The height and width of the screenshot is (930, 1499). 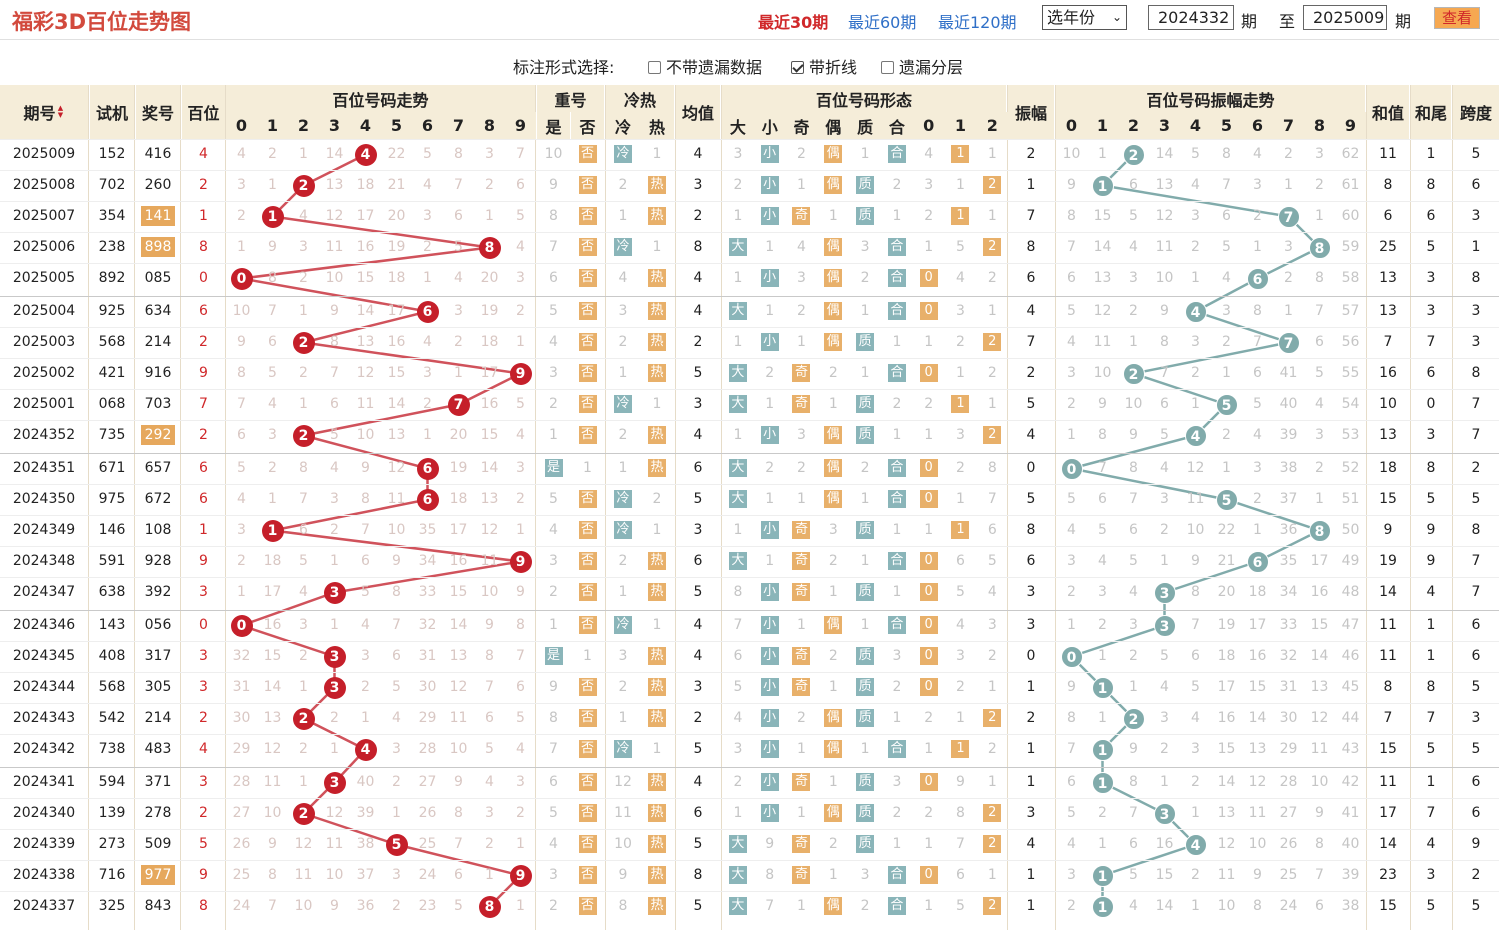 I want to click on amp-omission: 8, so click(x=1071, y=216).